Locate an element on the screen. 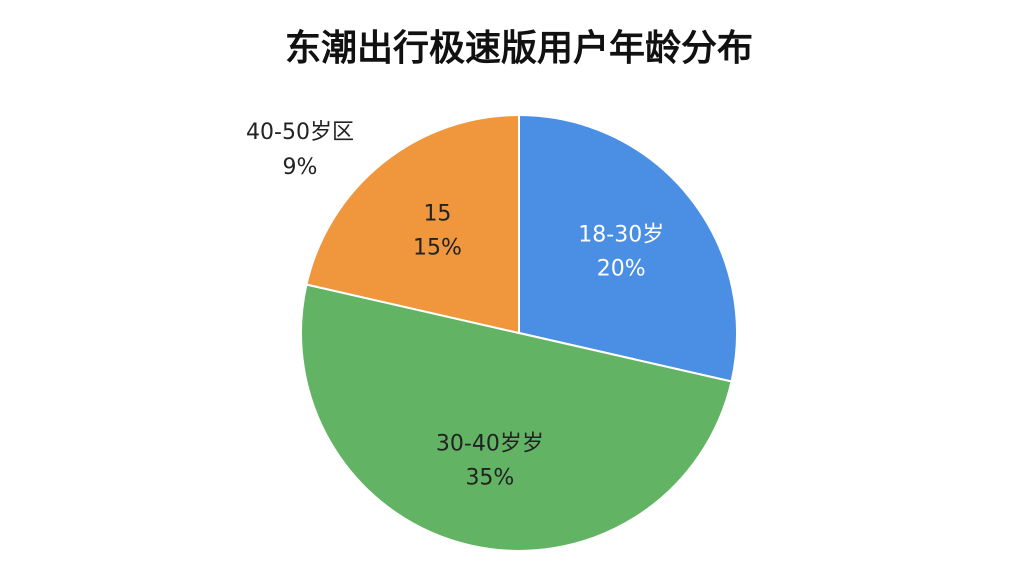 The image size is (1024, 576). annotation: 9% is located at coordinates (300, 167).